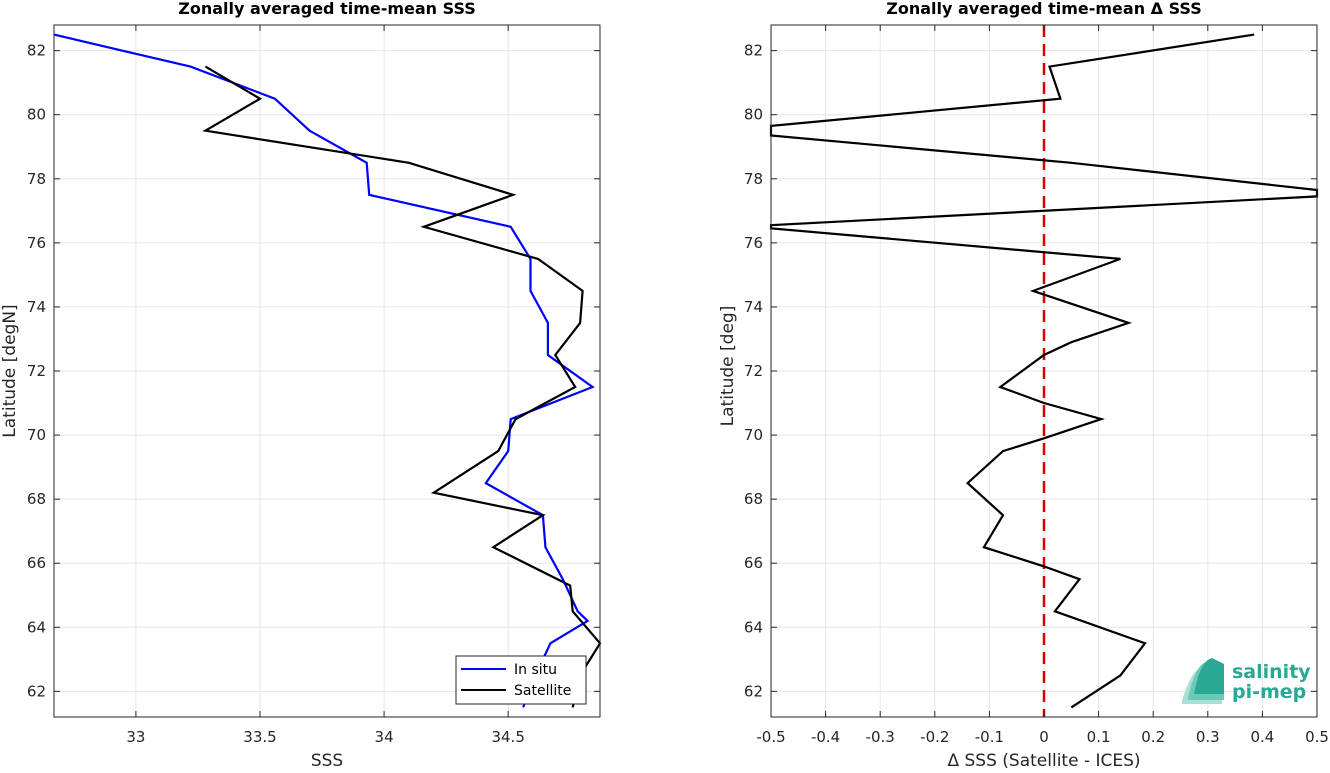 This screenshot has height=773, width=1330. Describe the element at coordinates (1317, 737) in the screenshot. I see `x-tick-label: 0.5` at that location.